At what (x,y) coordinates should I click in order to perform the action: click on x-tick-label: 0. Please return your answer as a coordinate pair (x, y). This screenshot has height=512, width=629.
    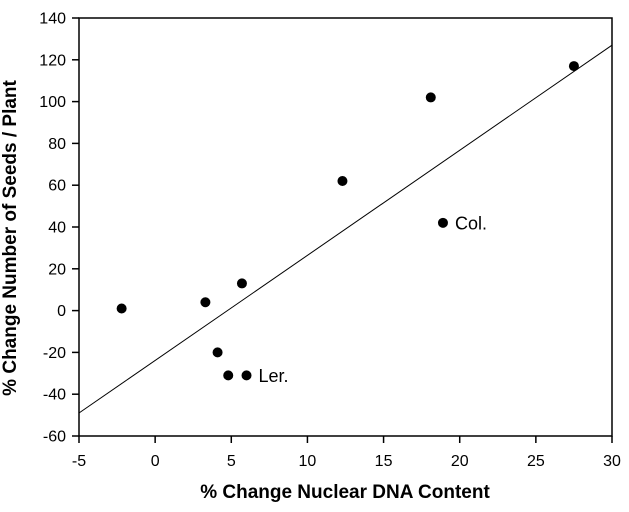
    Looking at the image, I should click on (155, 461).